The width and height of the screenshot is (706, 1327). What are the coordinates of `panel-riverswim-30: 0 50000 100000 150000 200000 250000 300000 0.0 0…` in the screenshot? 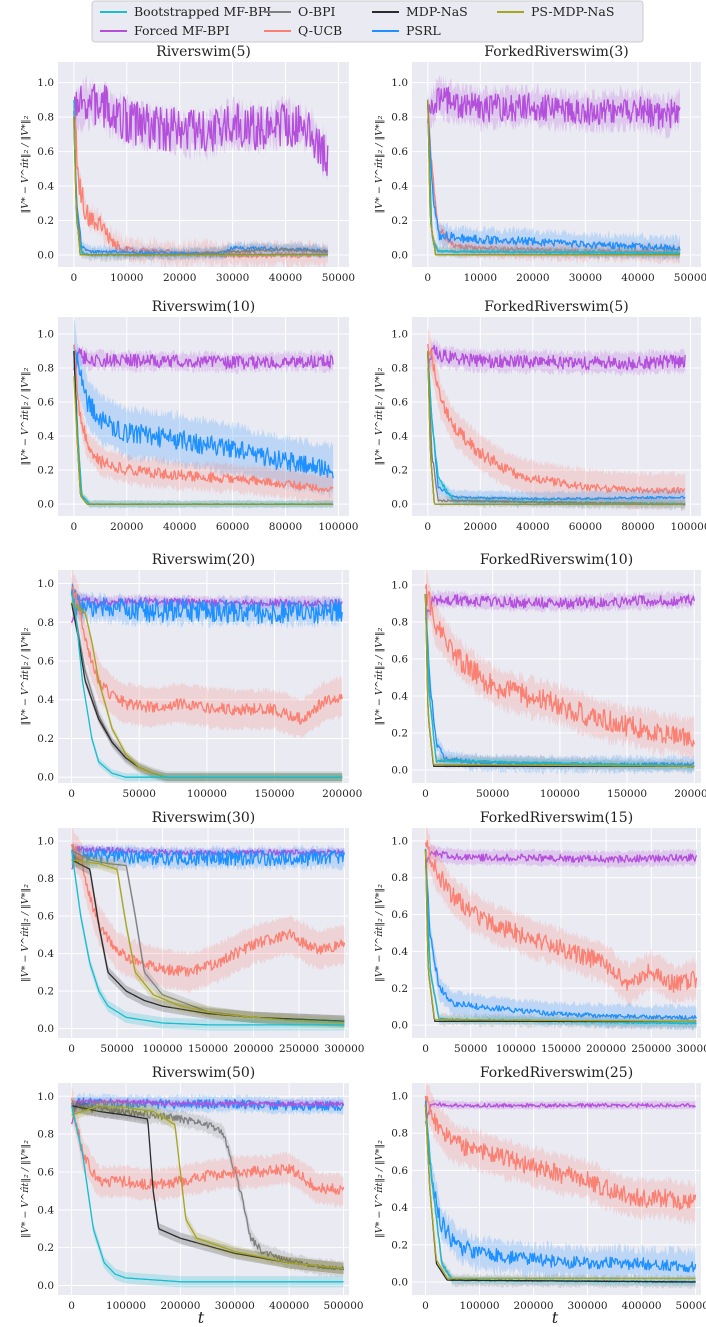 It's located at (192, 932).